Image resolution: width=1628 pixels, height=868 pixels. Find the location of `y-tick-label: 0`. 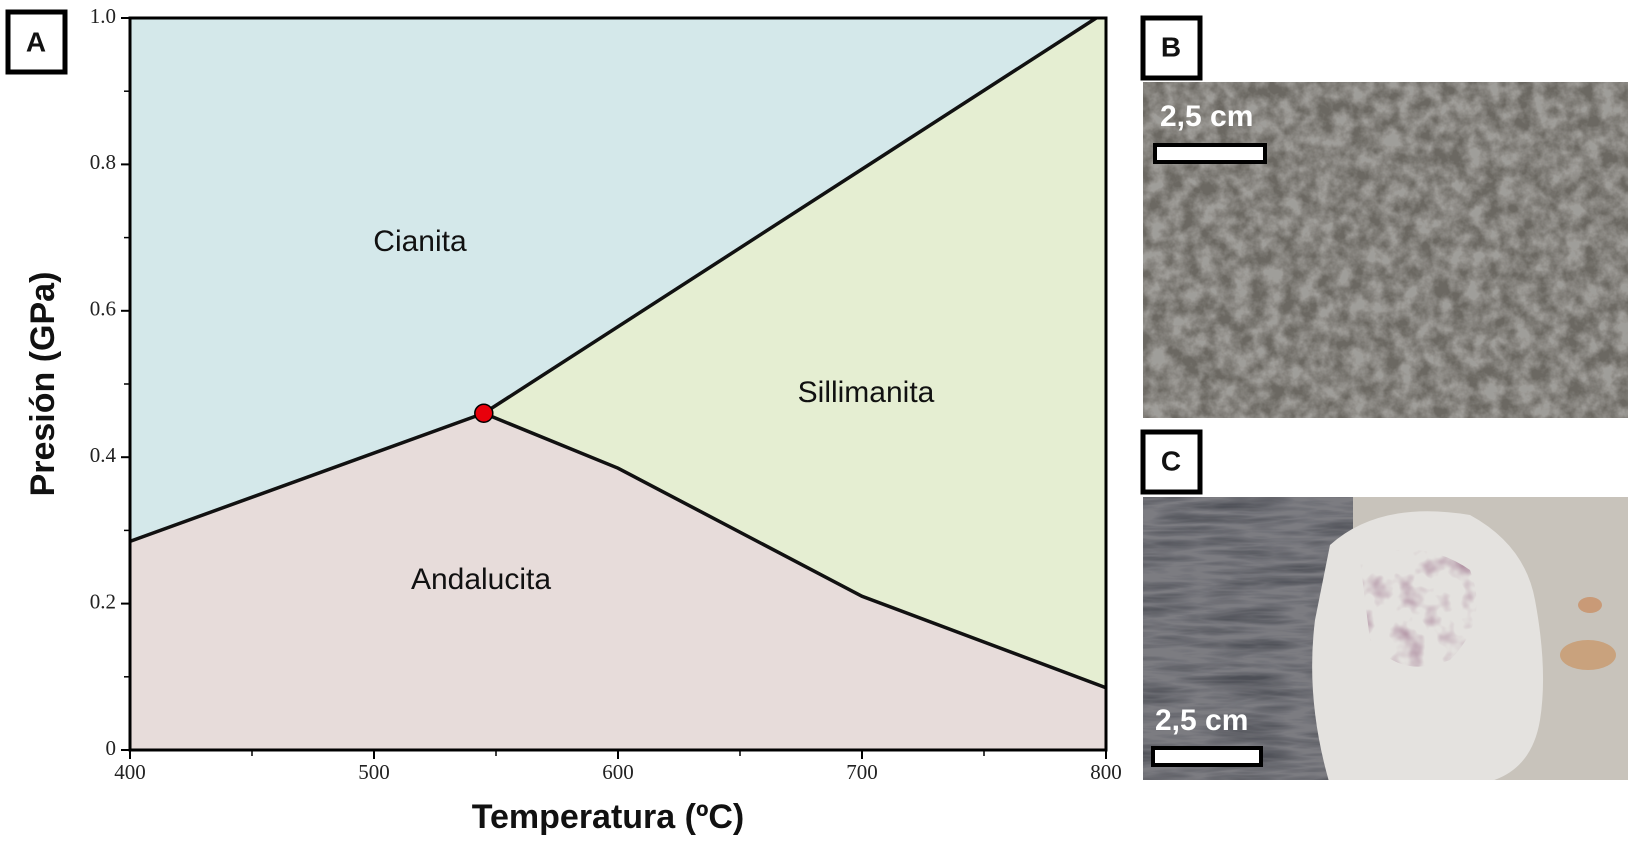

y-tick-label: 0 is located at coordinates (111, 748).